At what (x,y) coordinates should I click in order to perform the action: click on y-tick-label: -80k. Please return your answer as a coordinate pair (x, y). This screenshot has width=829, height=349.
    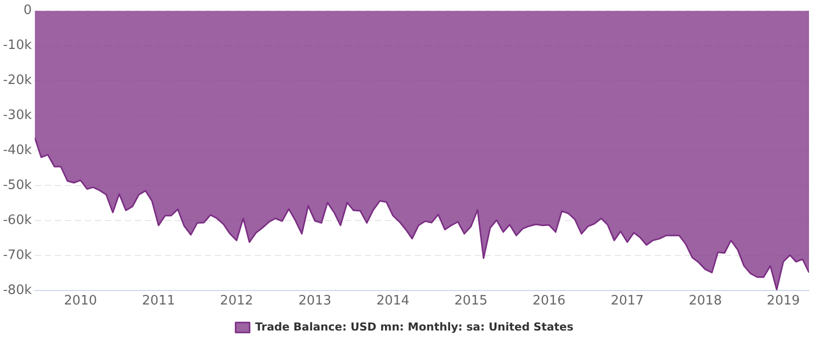
    Looking at the image, I should click on (17, 290).